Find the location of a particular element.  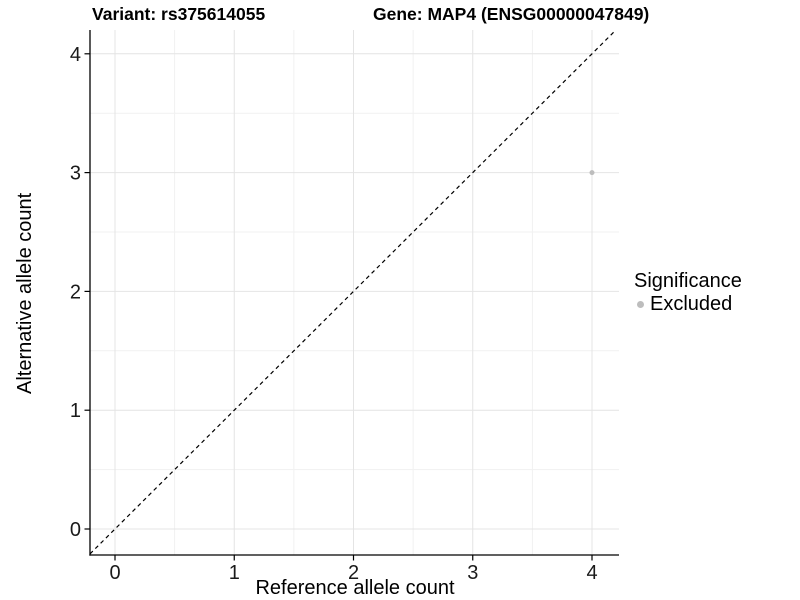

y-tick-label: 4 is located at coordinates (75, 55).